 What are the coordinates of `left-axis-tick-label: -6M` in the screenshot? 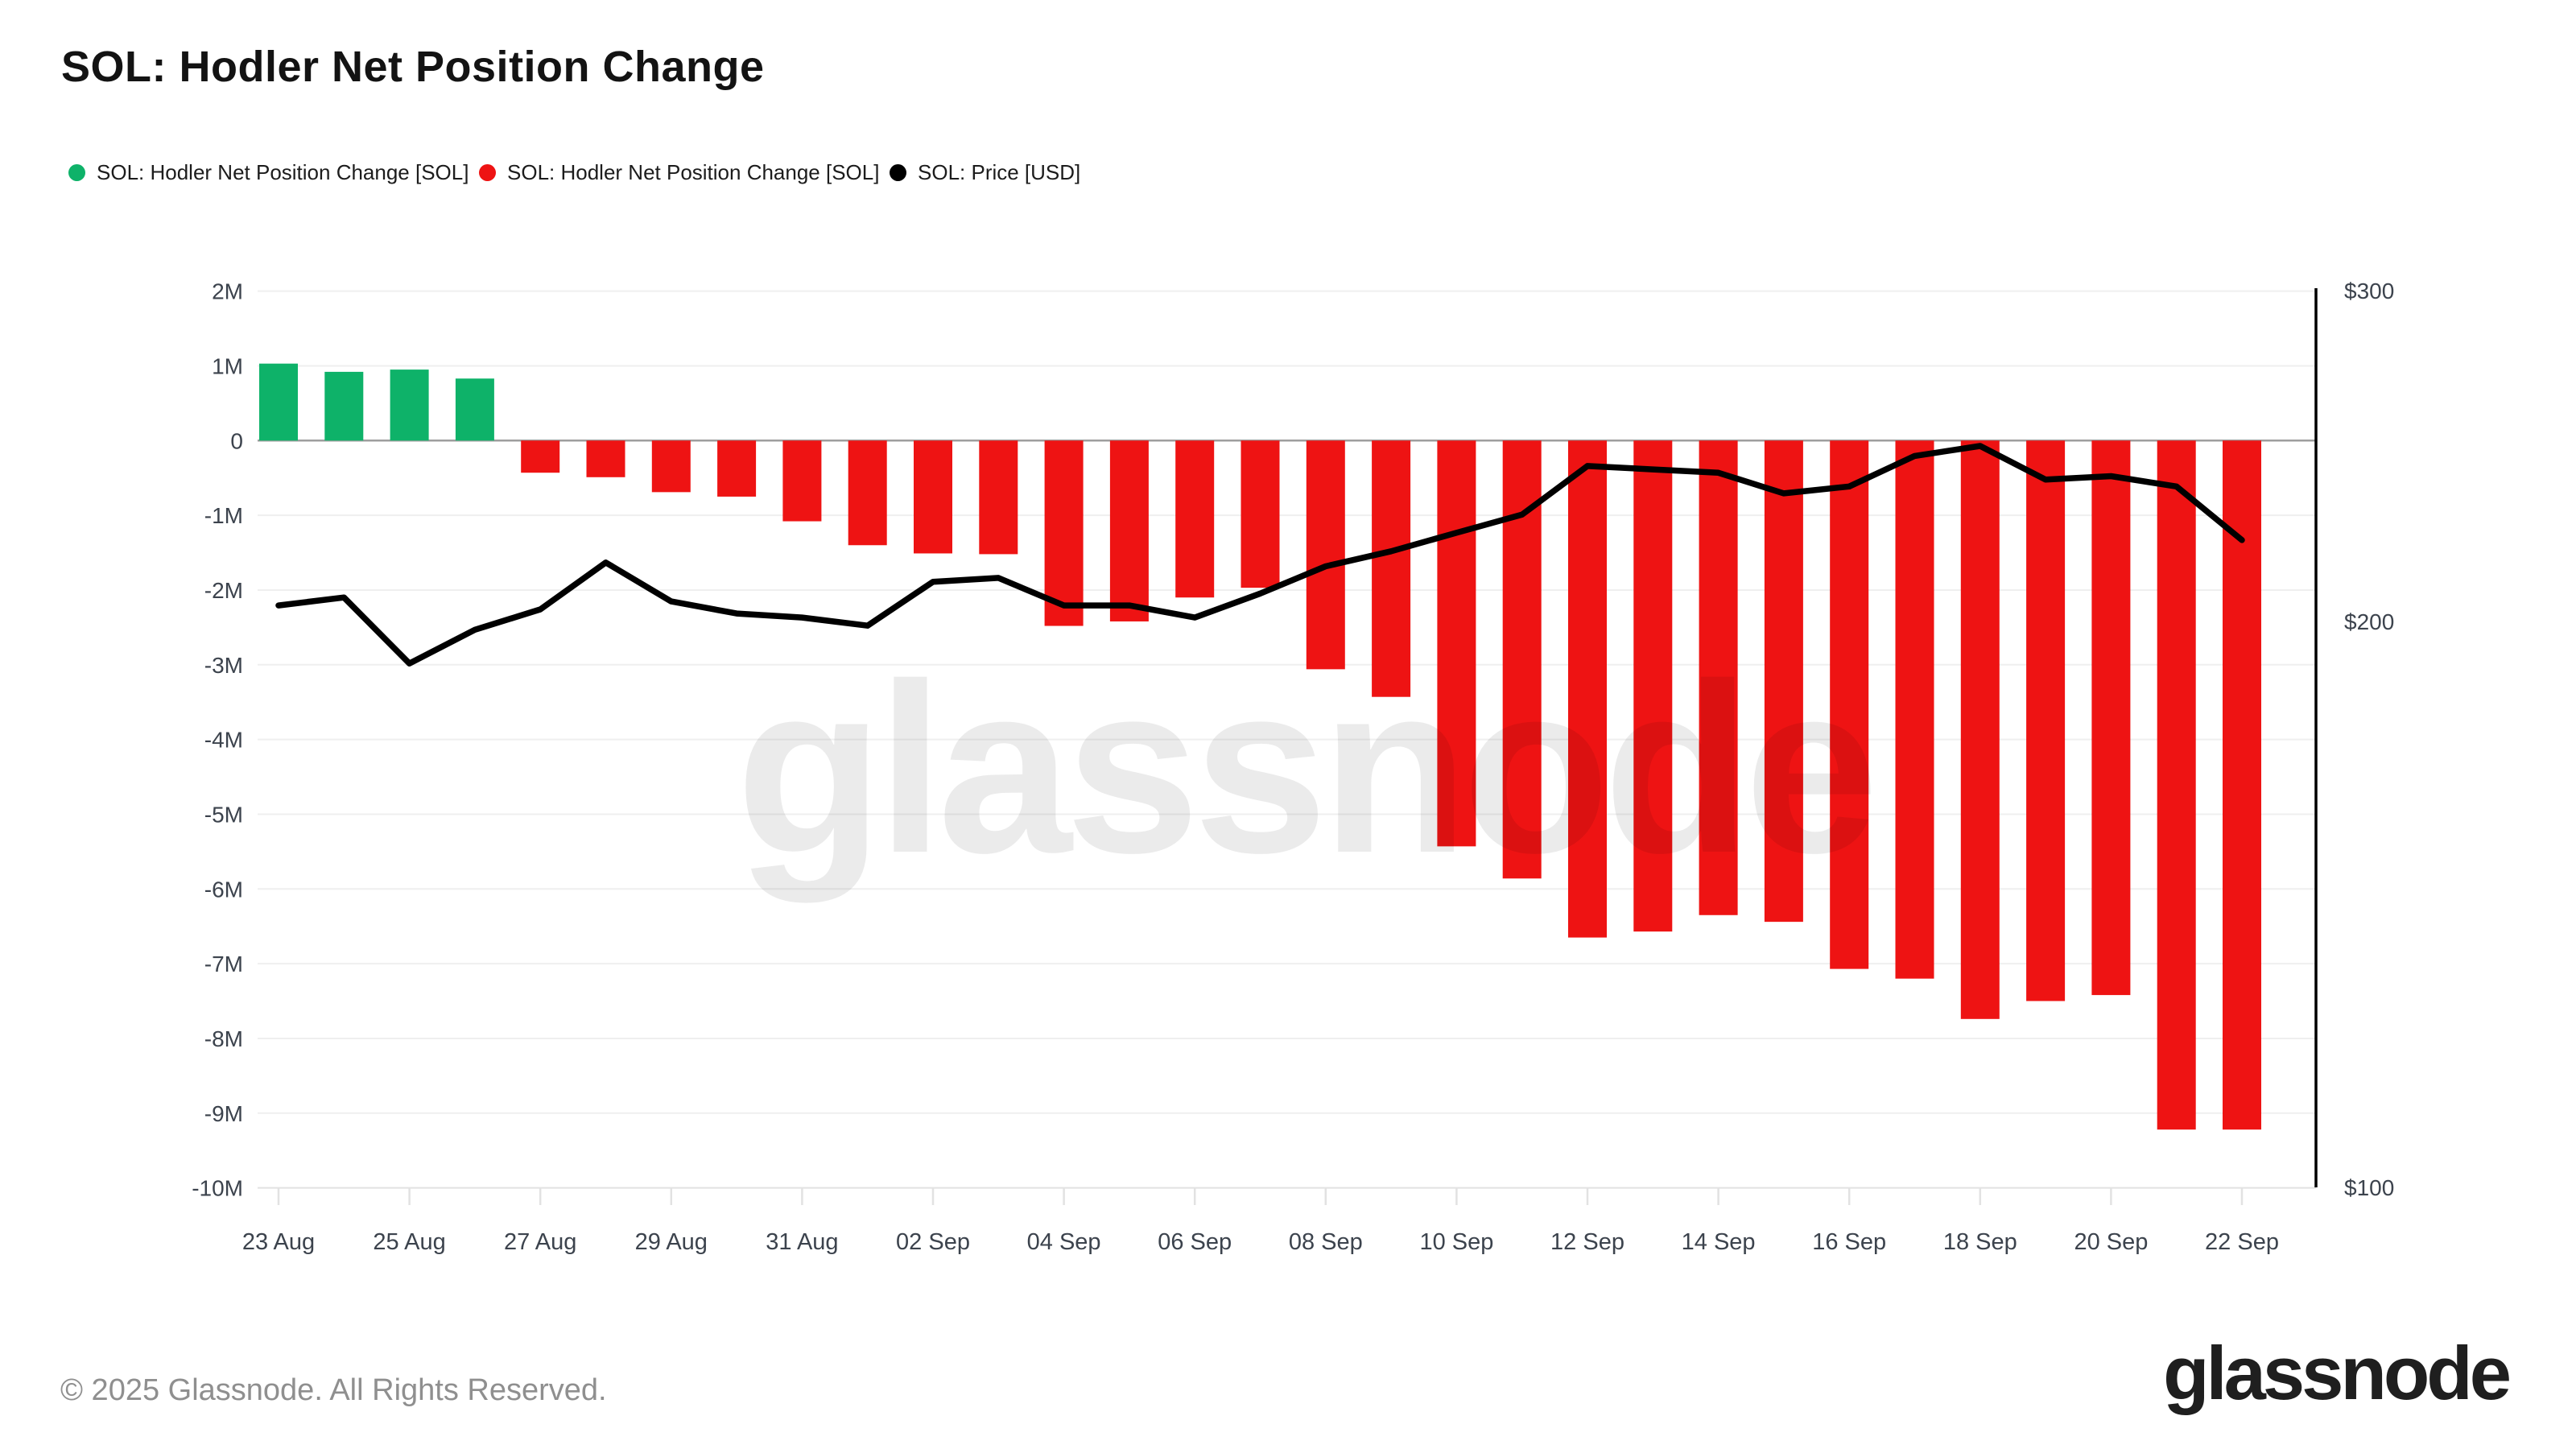 It's located at (223, 889).